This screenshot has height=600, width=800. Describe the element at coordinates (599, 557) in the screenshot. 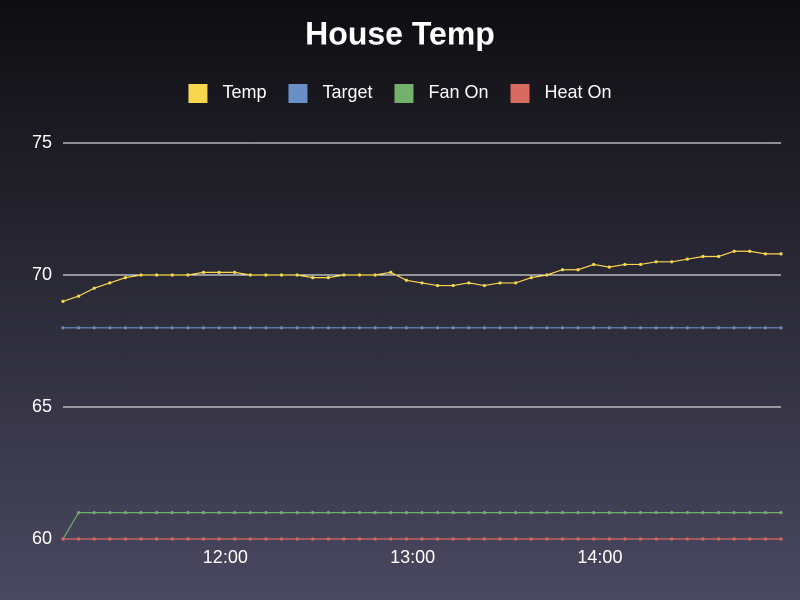

I see `x-tick-label: 14:00` at that location.